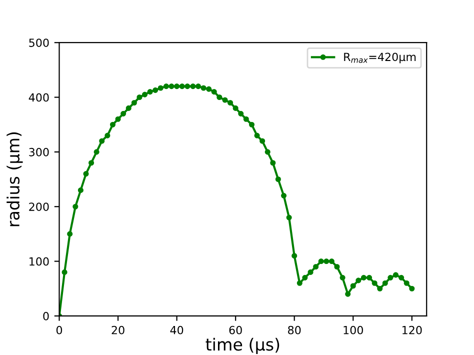 This screenshot has height=355, width=474. I want to click on x-tick-label: 80, so click(294, 330).